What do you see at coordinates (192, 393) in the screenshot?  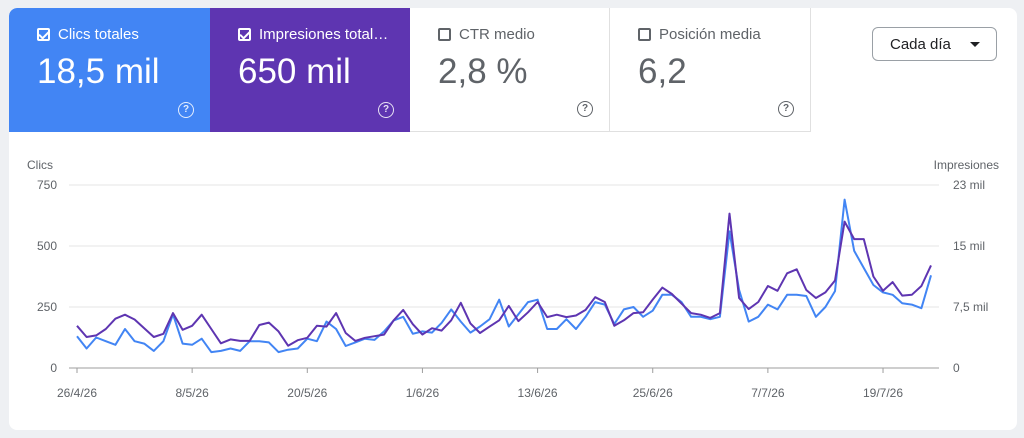 I see `x-tick-label: 8/5/26` at bounding box center [192, 393].